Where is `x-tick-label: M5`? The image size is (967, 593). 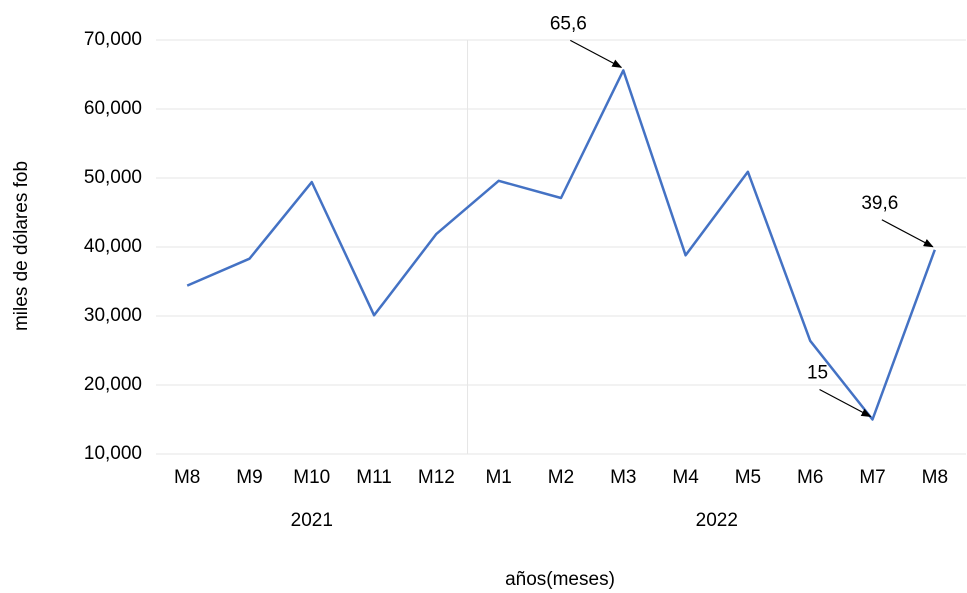 x-tick-label: M5 is located at coordinates (748, 477).